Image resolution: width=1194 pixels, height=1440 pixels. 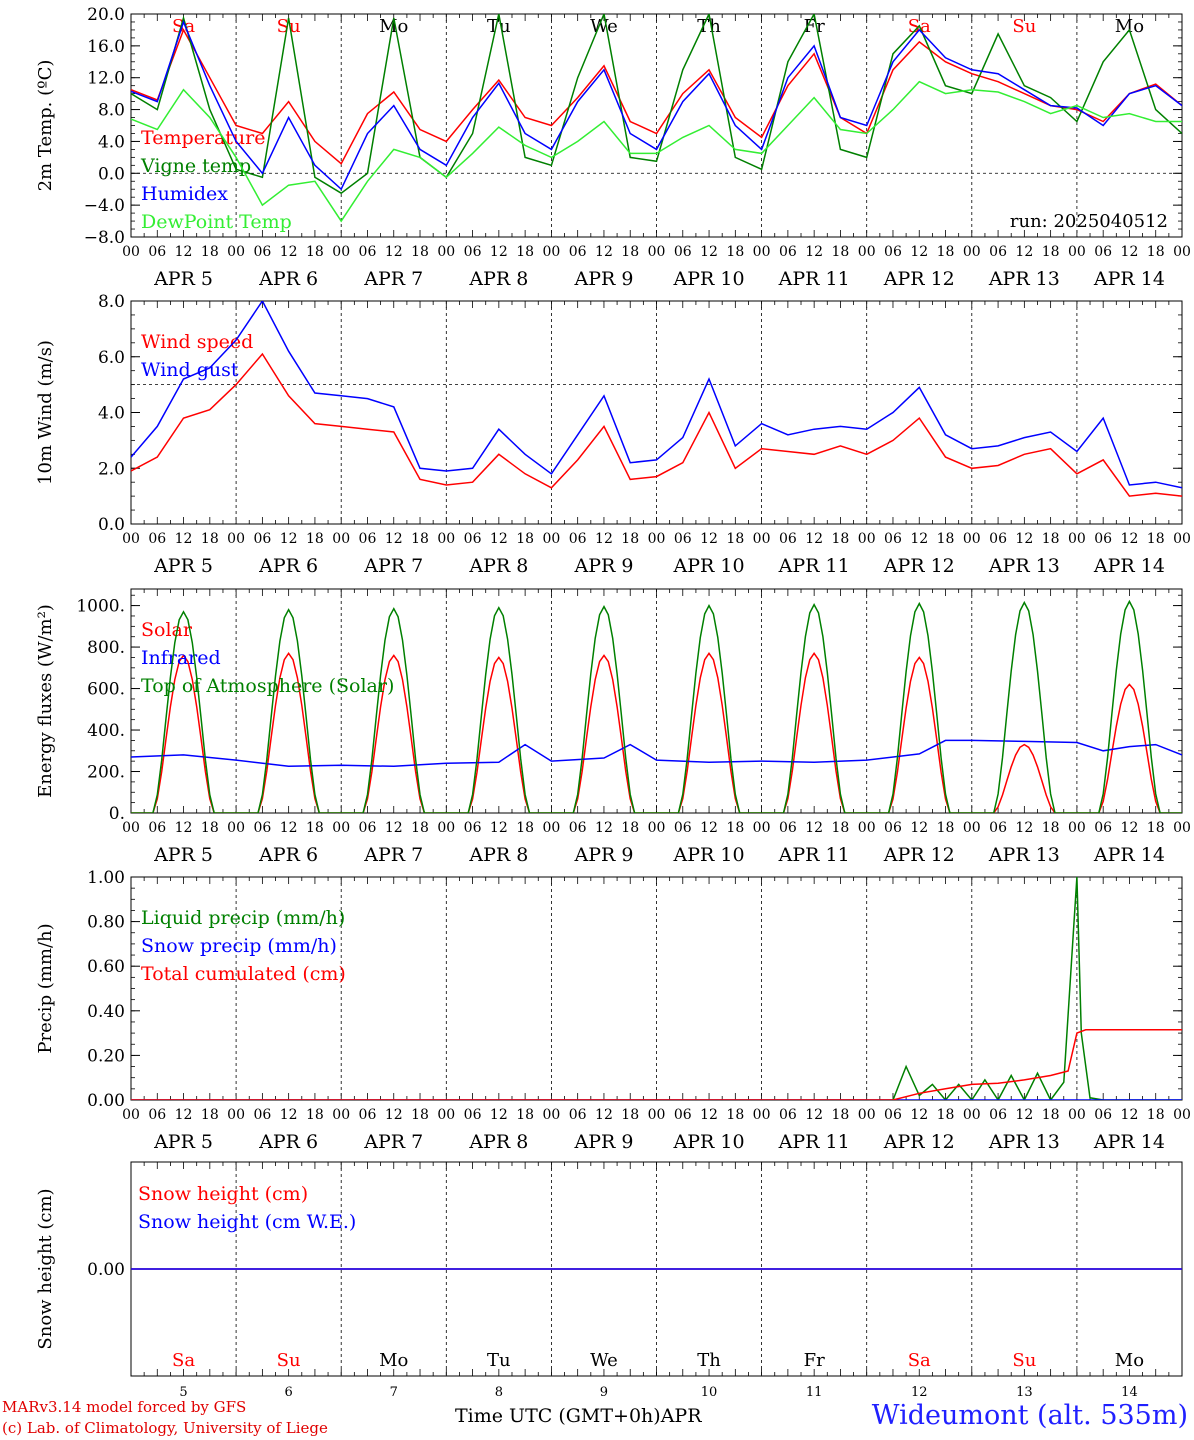 I want to click on day-number-label: 13, so click(x=1024, y=1392).